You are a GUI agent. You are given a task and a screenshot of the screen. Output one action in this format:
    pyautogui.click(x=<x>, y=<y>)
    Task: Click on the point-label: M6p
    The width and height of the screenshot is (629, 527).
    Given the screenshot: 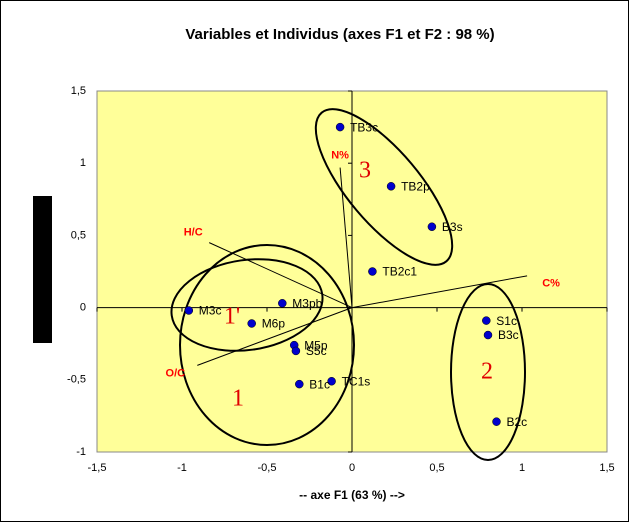 What is the action you would take?
    pyautogui.click(x=274, y=324)
    